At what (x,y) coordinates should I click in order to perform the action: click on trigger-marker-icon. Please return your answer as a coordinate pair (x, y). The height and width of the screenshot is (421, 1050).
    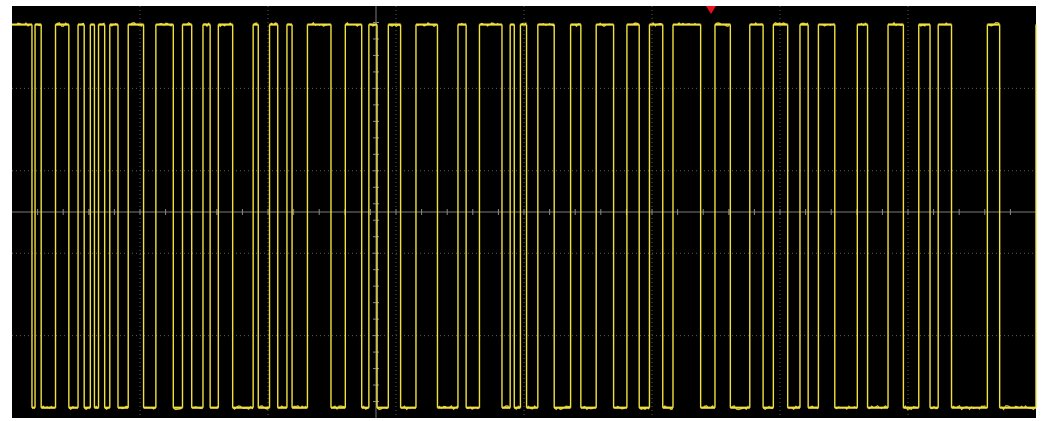
    Looking at the image, I should click on (711, 10).